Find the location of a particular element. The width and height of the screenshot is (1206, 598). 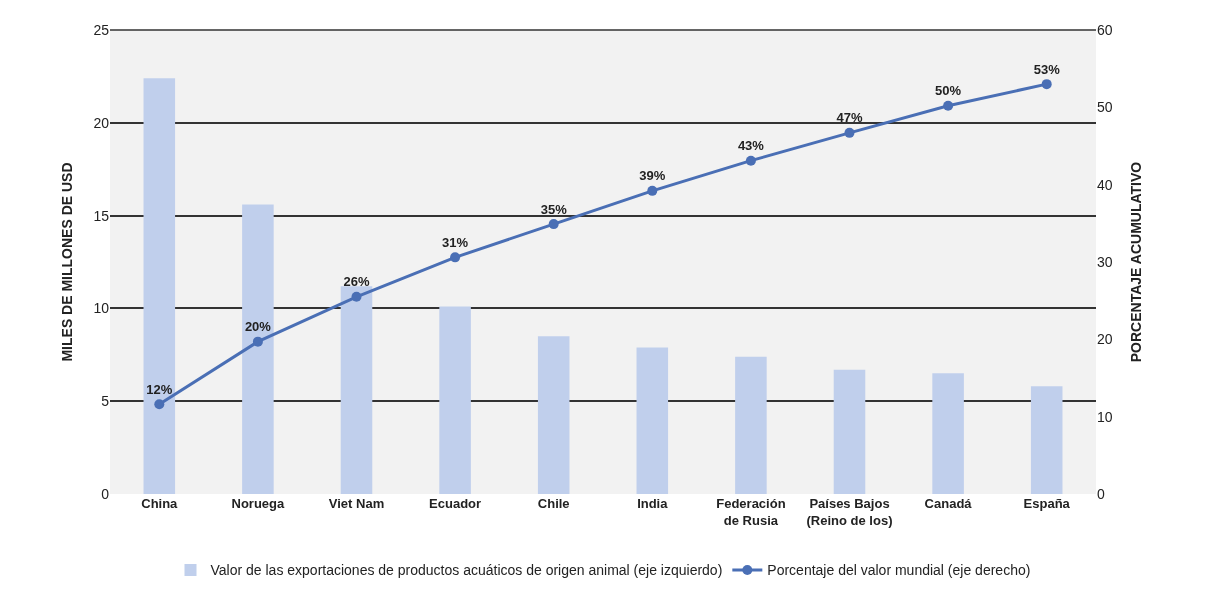

y-tick-label: 15 is located at coordinates (101, 215).